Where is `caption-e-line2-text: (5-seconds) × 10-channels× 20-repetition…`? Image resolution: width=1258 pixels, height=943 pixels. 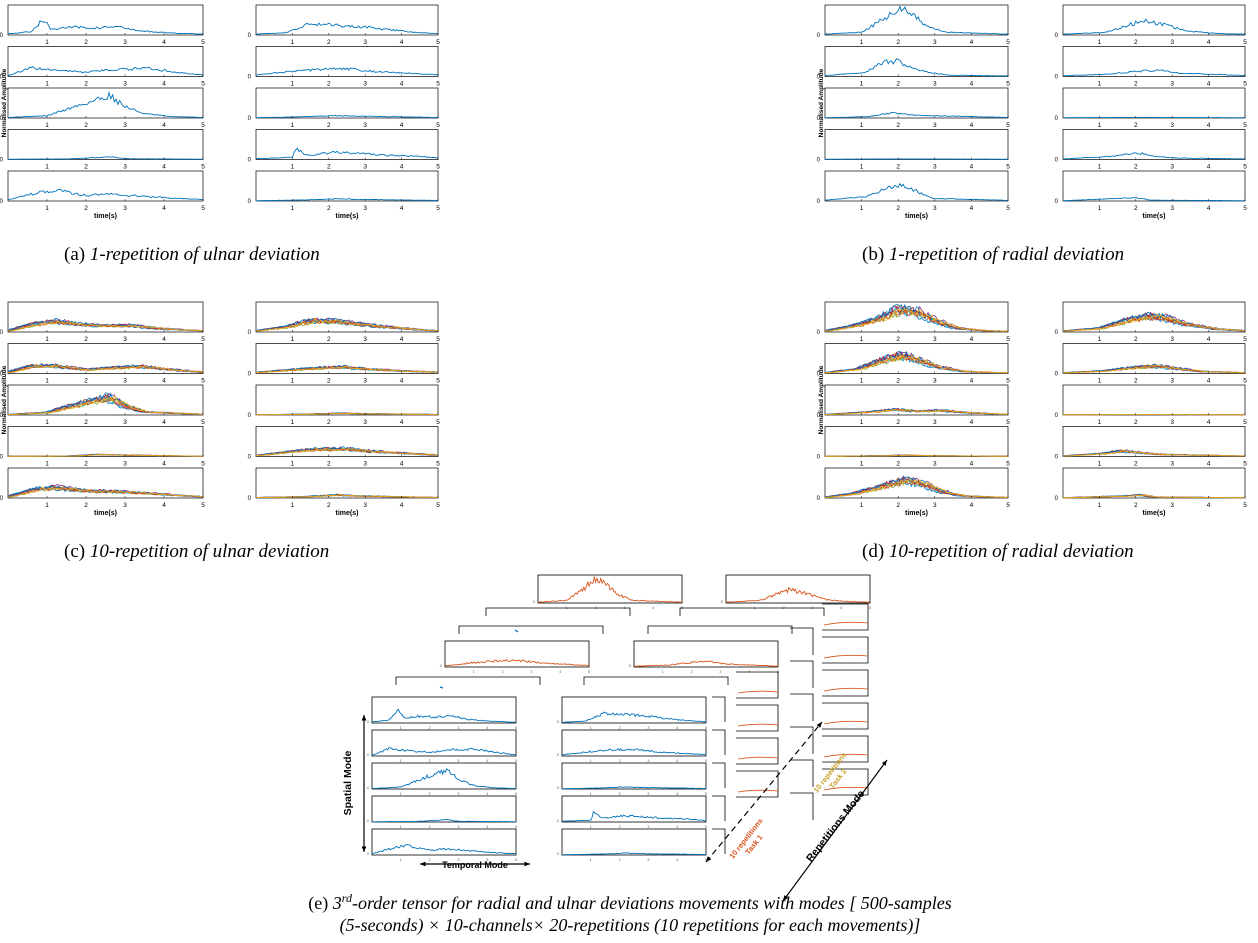
caption-e-line2-text: (5-seconds) × 10-channels× 20-repetition… is located at coordinates (630, 925).